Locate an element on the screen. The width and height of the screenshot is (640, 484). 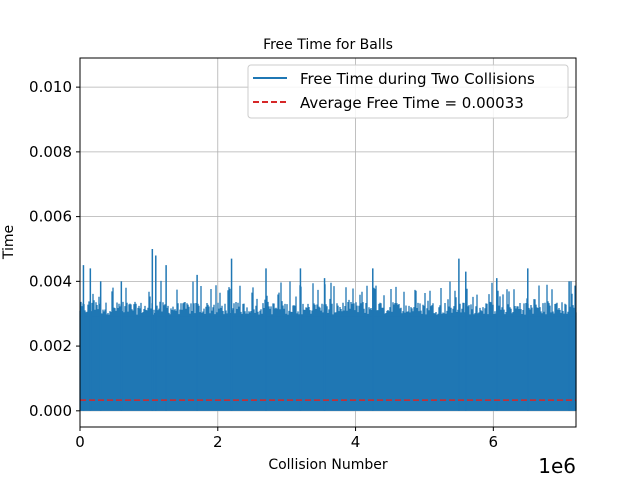
y-tick-label: 0.002 is located at coordinates (50, 346).